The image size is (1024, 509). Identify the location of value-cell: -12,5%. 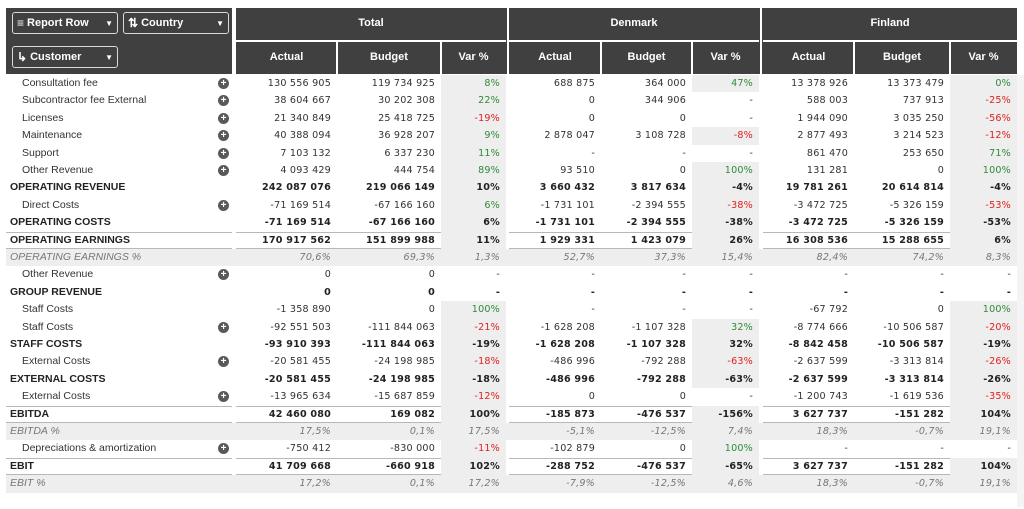
(668, 431).